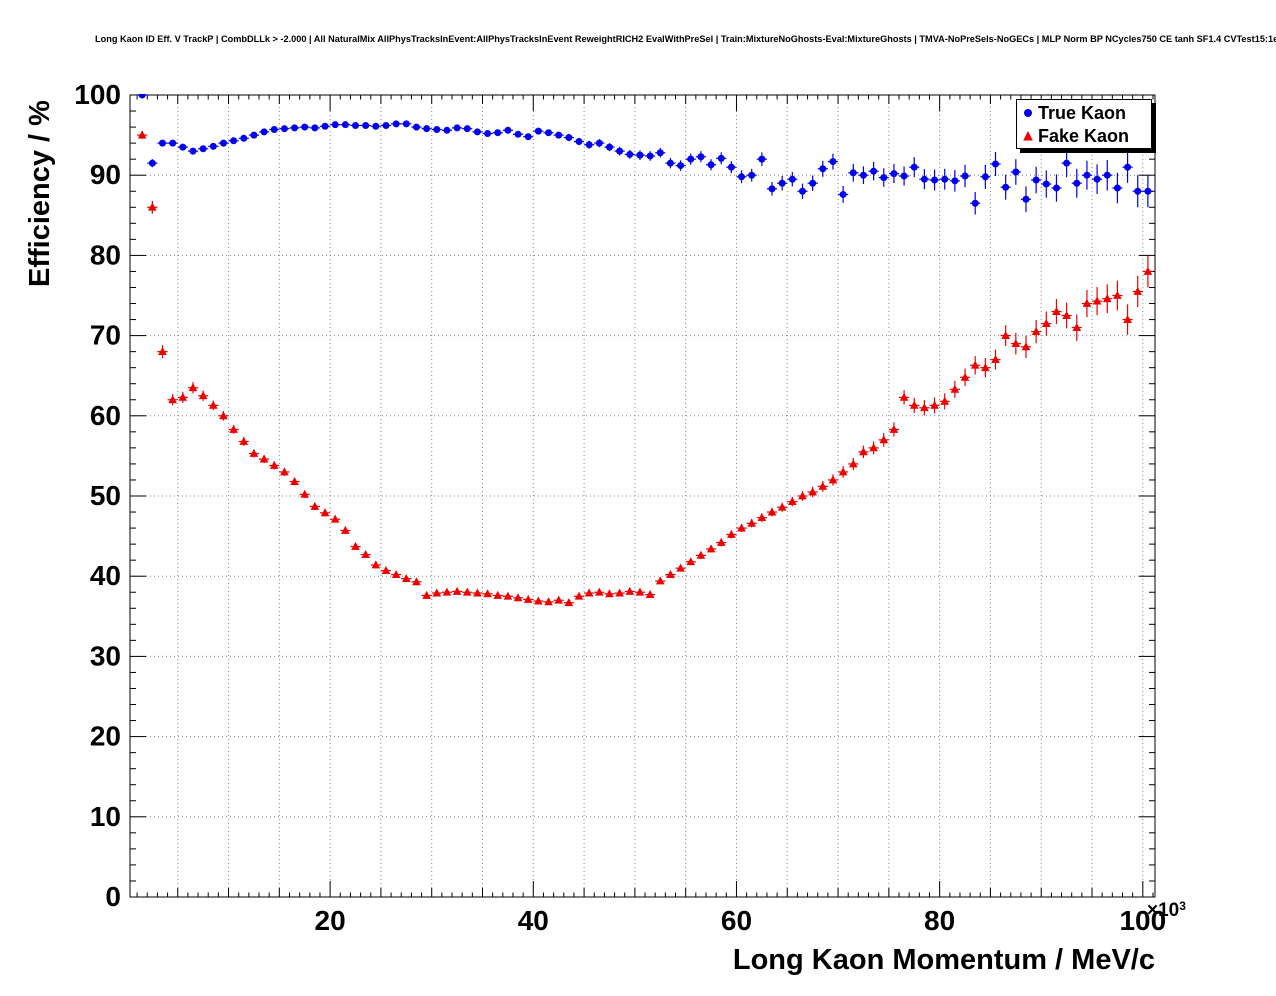 Image resolution: width=1276 pixels, height=996 pixels. Describe the element at coordinates (1028, 112) in the screenshot. I see `true-kaon-marker-icon` at that location.